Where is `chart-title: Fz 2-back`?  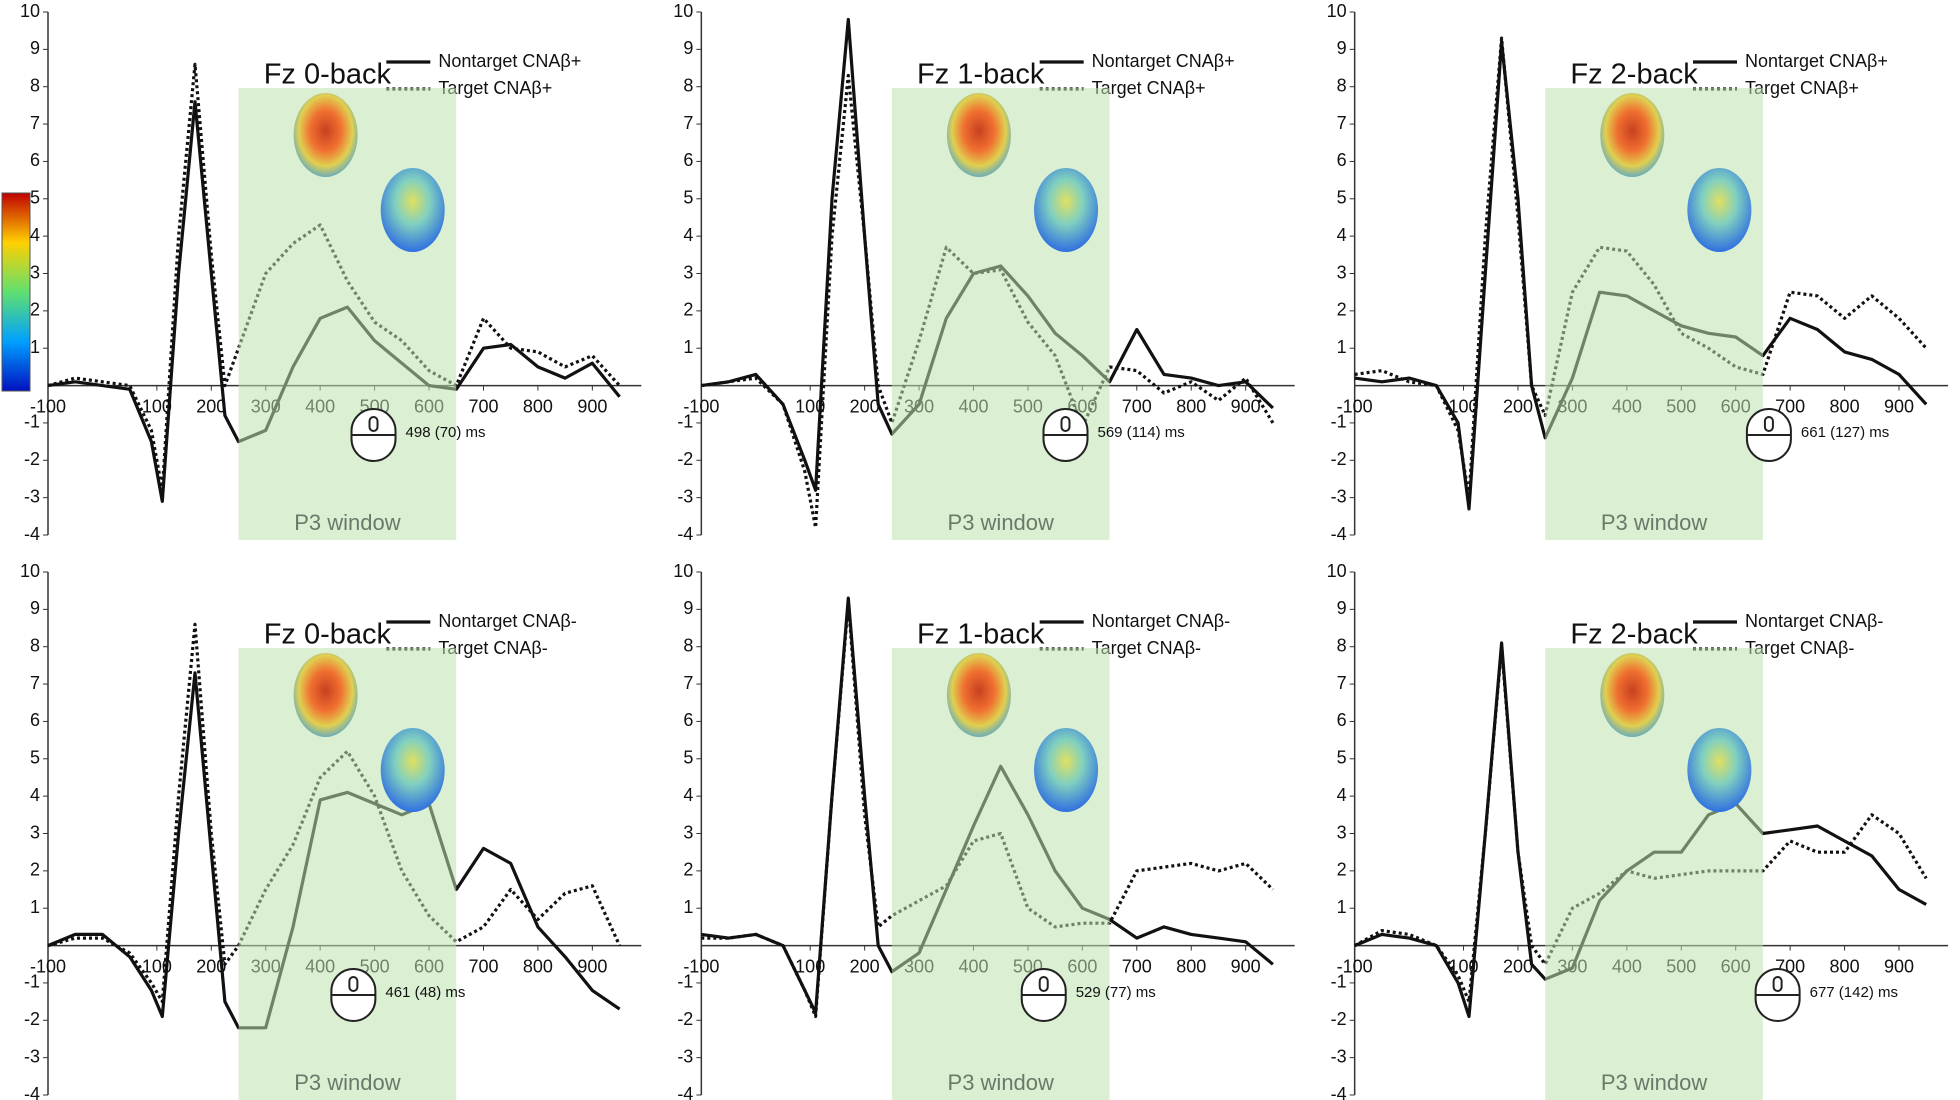
chart-title: Fz 2-back is located at coordinates (1634, 75).